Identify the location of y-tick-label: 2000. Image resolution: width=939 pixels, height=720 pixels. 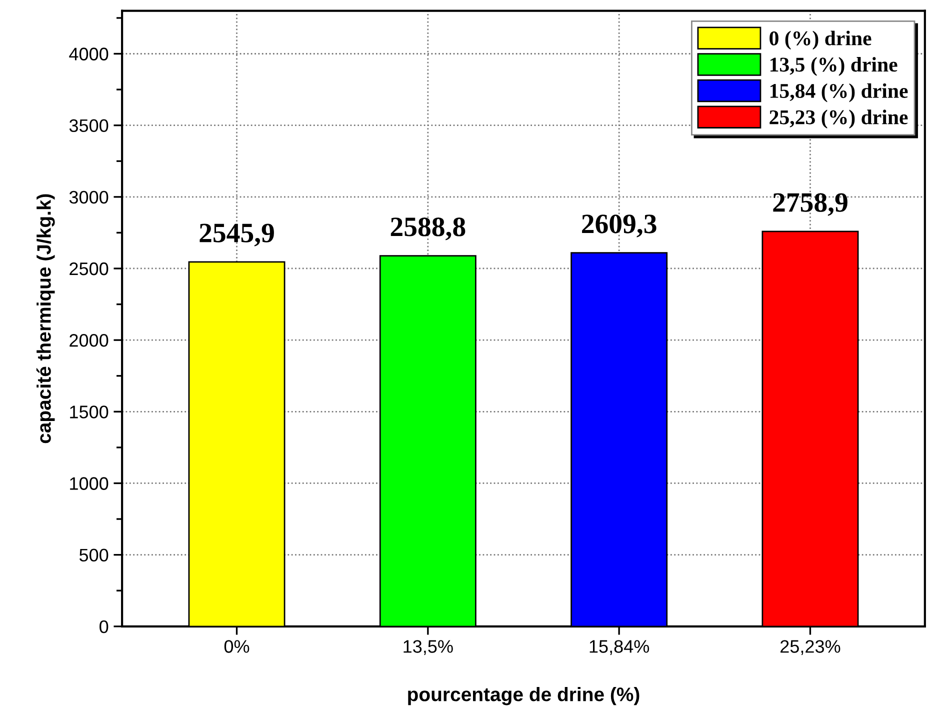
(89, 340).